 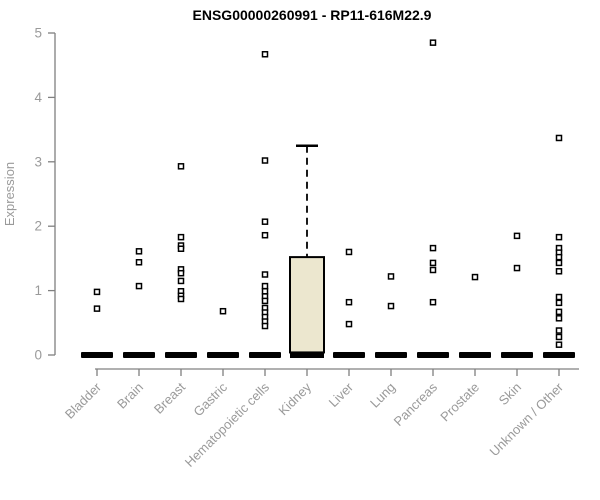 I want to click on y-tick-label: 0, so click(x=38, y=355).